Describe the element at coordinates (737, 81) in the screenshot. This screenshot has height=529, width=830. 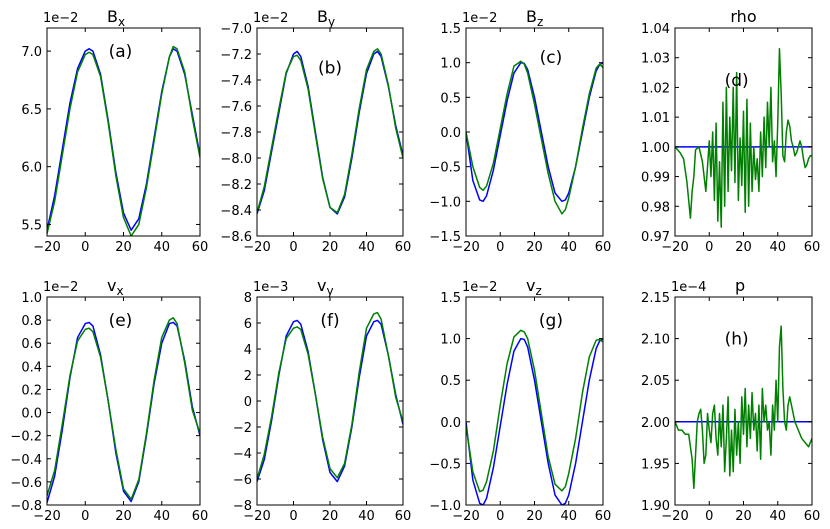
I see `panel-label: (d)` at that location.